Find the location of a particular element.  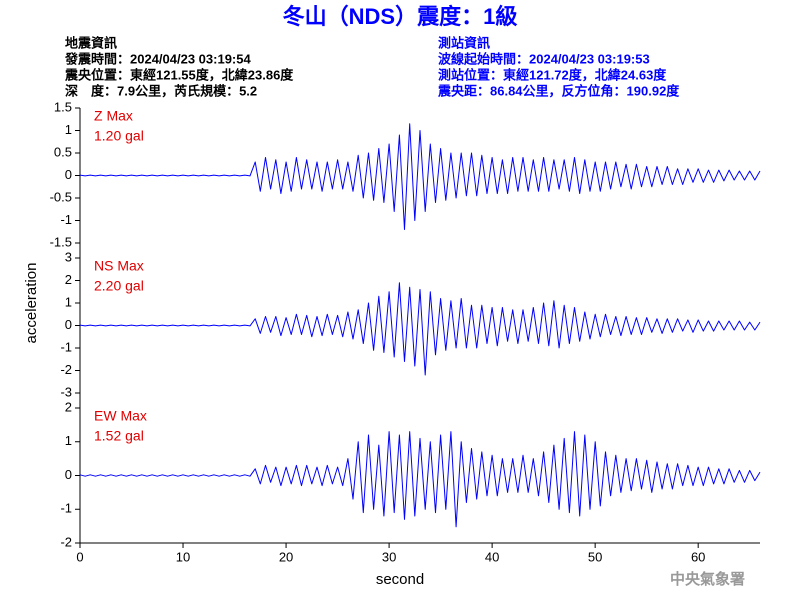

y-tick-label: -3 is located at coordinates (66, 391).